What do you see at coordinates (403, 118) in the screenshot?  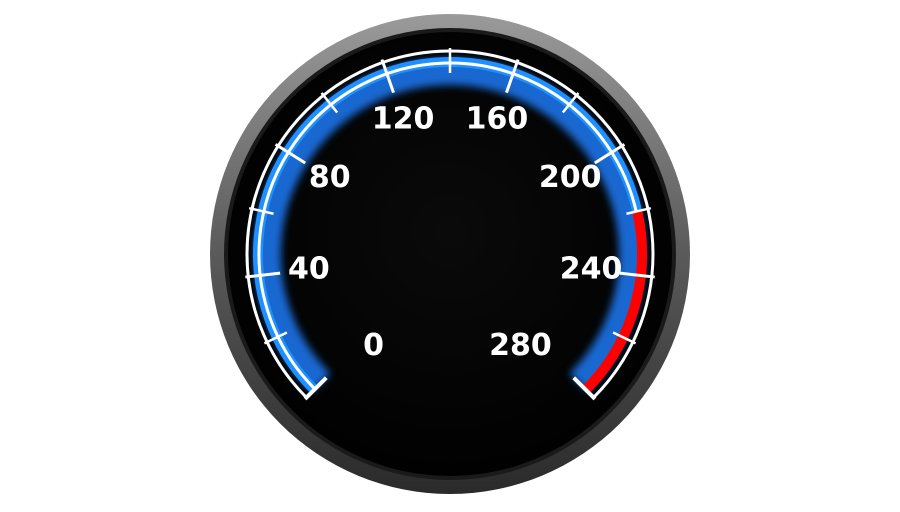 I see `scale-label-120: 120` at bounding box center [403, 118].